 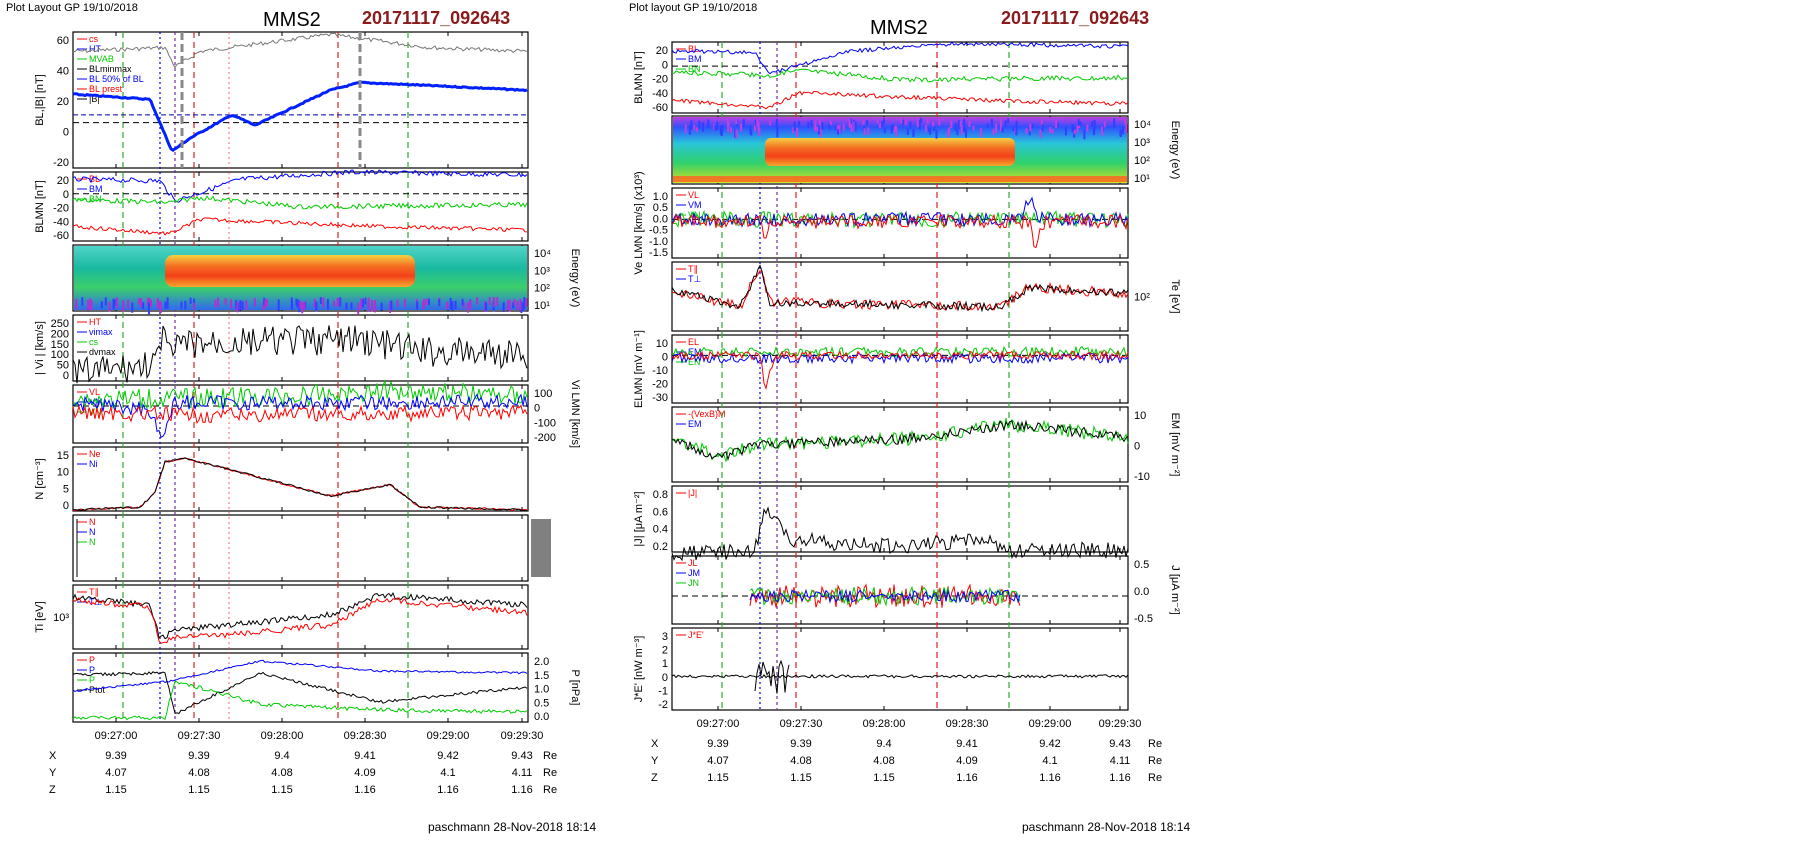 What do you see at coordinates (696, 635) in the screenshot?
I see `legend-label: J*E'` at bounding box center [696, 635].